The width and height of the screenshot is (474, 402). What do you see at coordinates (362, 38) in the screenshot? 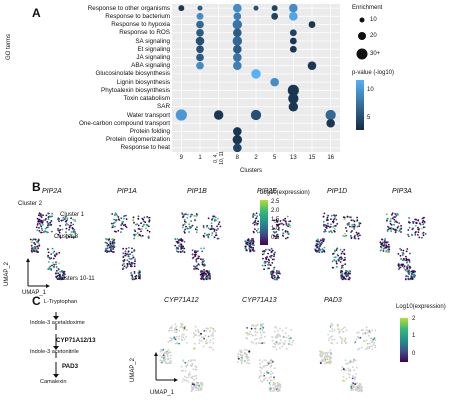
I see `enrichment-legend` at bounding box center [362, 38].